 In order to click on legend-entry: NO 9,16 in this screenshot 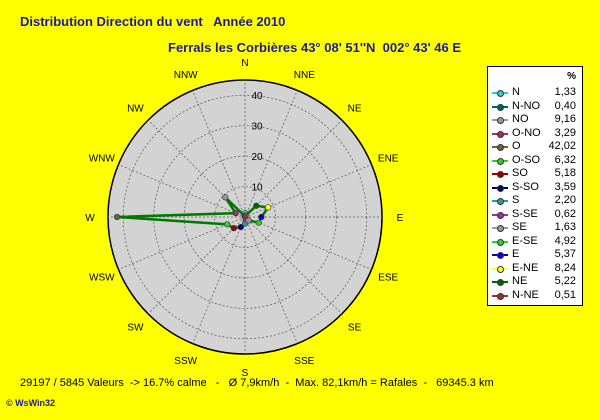, I will do `click(535, 120)`.